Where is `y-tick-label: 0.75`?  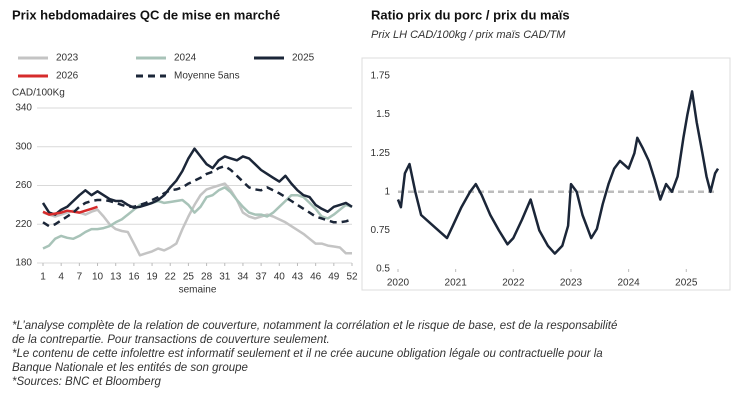
y-tick-label: 0.75 is located at coordinates (381, 230).